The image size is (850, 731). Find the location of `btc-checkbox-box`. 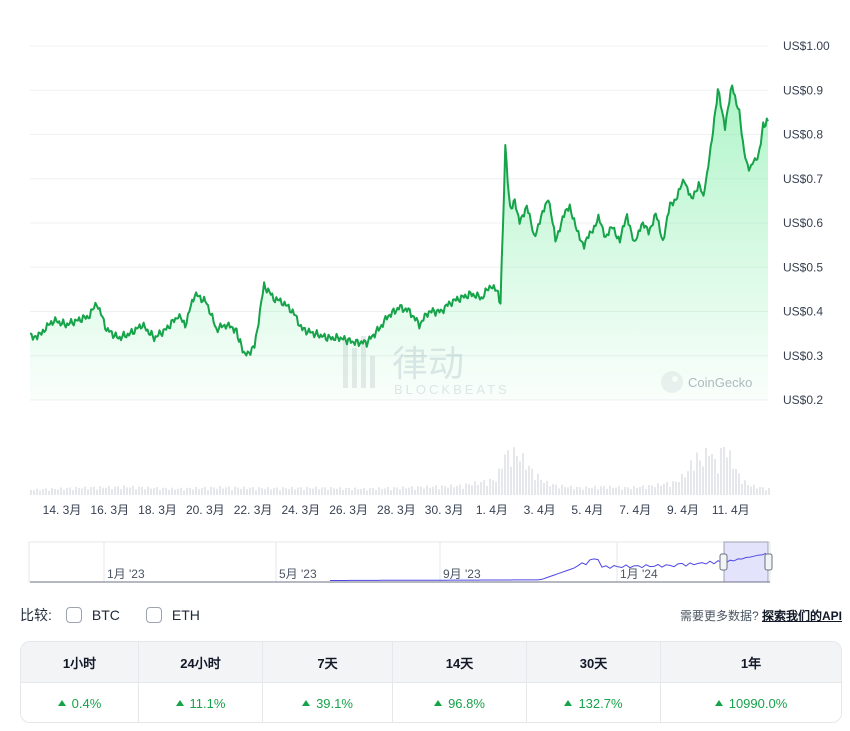

btc-checkbox-box is located at coordinates (73, 615).